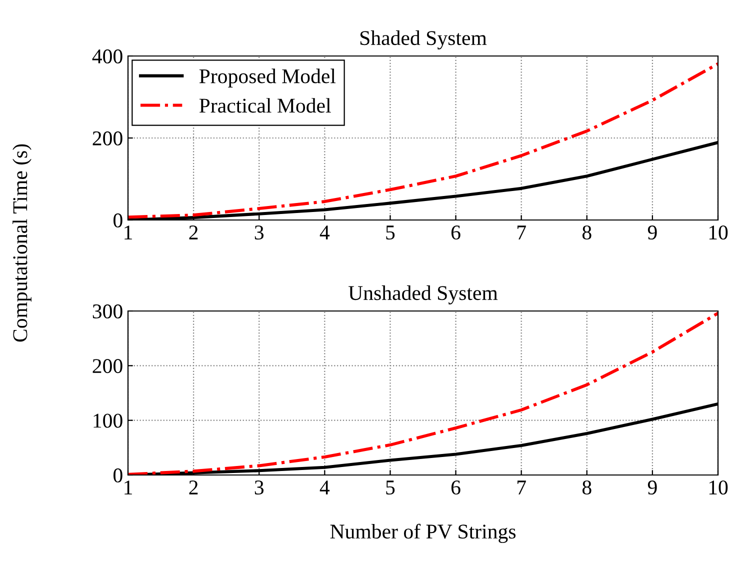 This screenshot has height=565, width=734. I want to click on y-tick-label: 100, so click(108, 421).